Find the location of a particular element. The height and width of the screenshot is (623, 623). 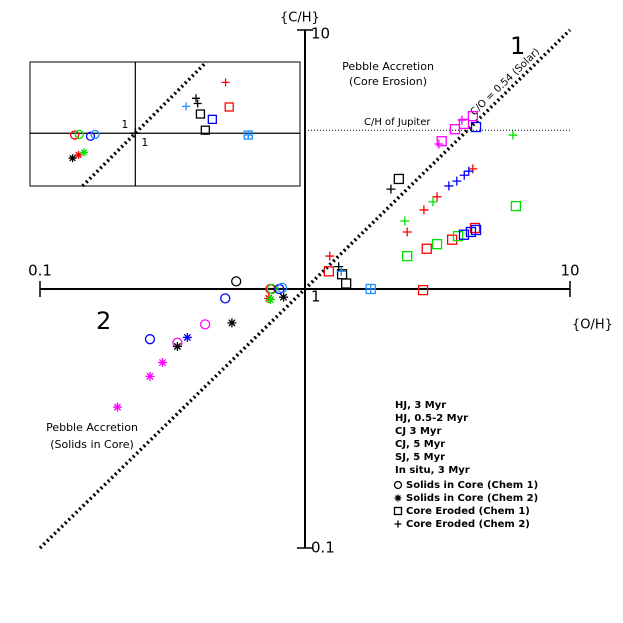

x-axis-label: {O/H} is located at coordinates (592, 325).